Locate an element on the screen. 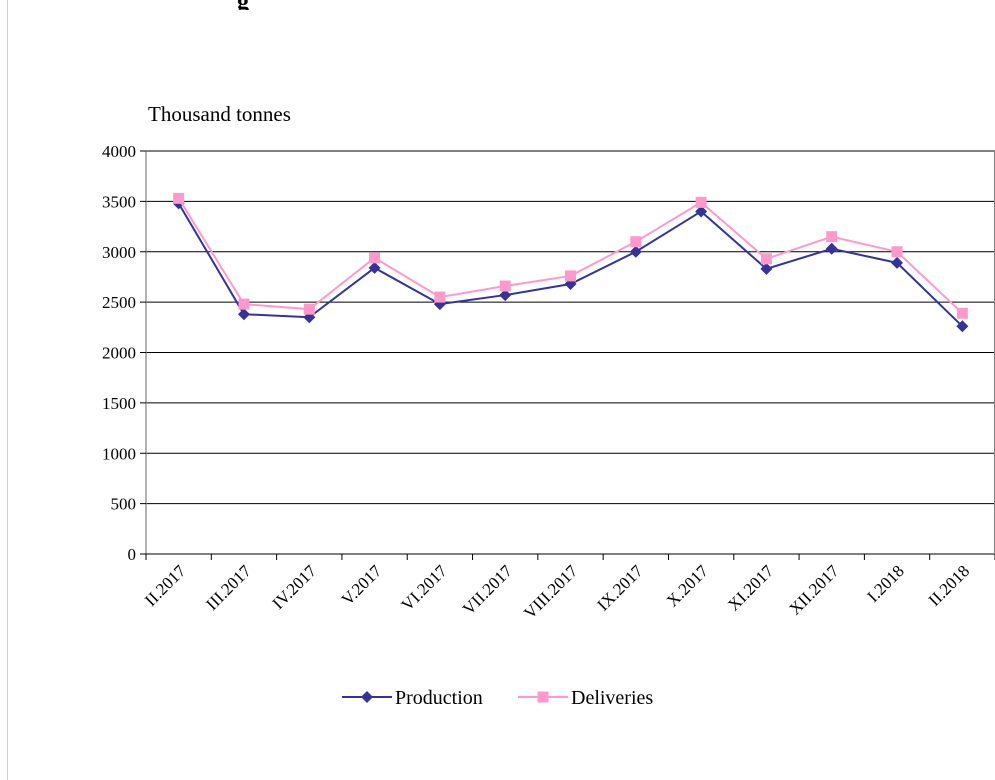 Image resolution: width=995 pixels, height=780 pixels. y-tick-label: 4000 is located at coordinates (119, 151).